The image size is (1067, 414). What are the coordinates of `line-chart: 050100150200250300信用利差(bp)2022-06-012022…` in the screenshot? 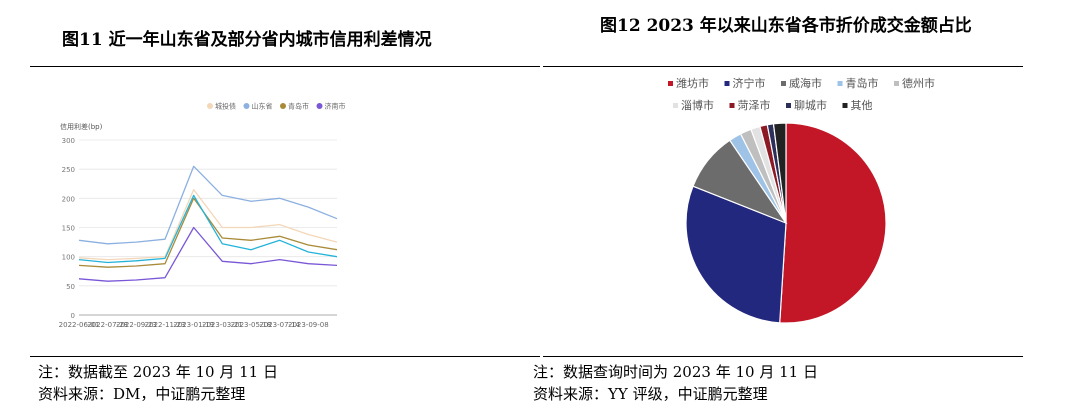 It's located at (202, 216).